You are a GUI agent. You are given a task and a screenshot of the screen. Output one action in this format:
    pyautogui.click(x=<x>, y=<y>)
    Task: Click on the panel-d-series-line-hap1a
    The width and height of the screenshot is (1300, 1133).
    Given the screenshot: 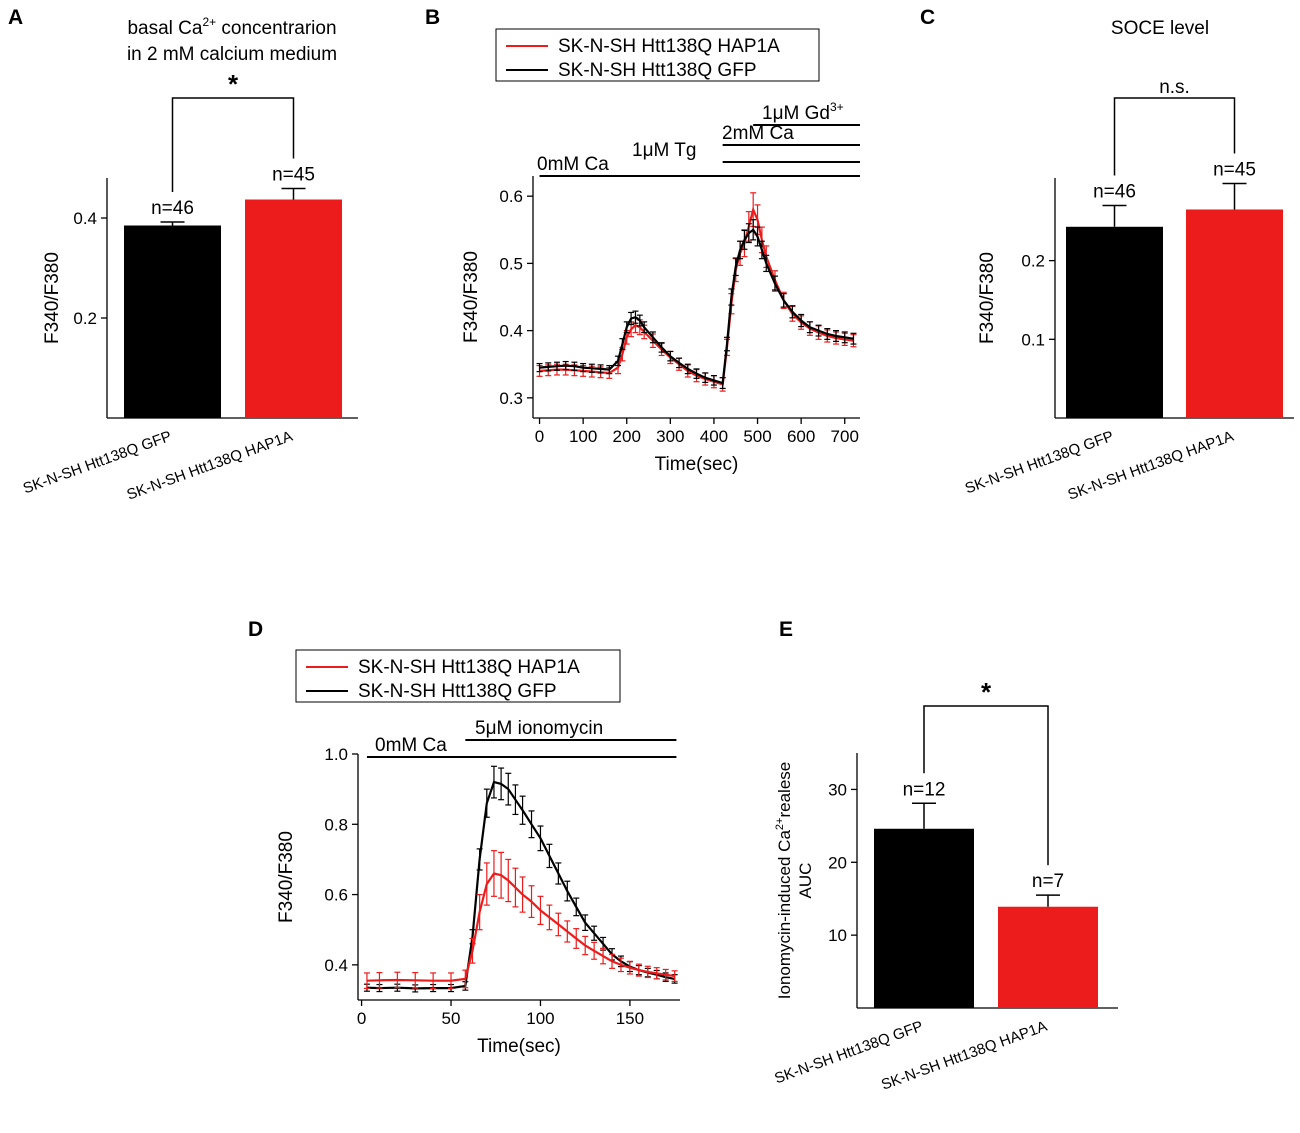 What is the action you would take?
    pyautogui.click(x=520, y=927)
    